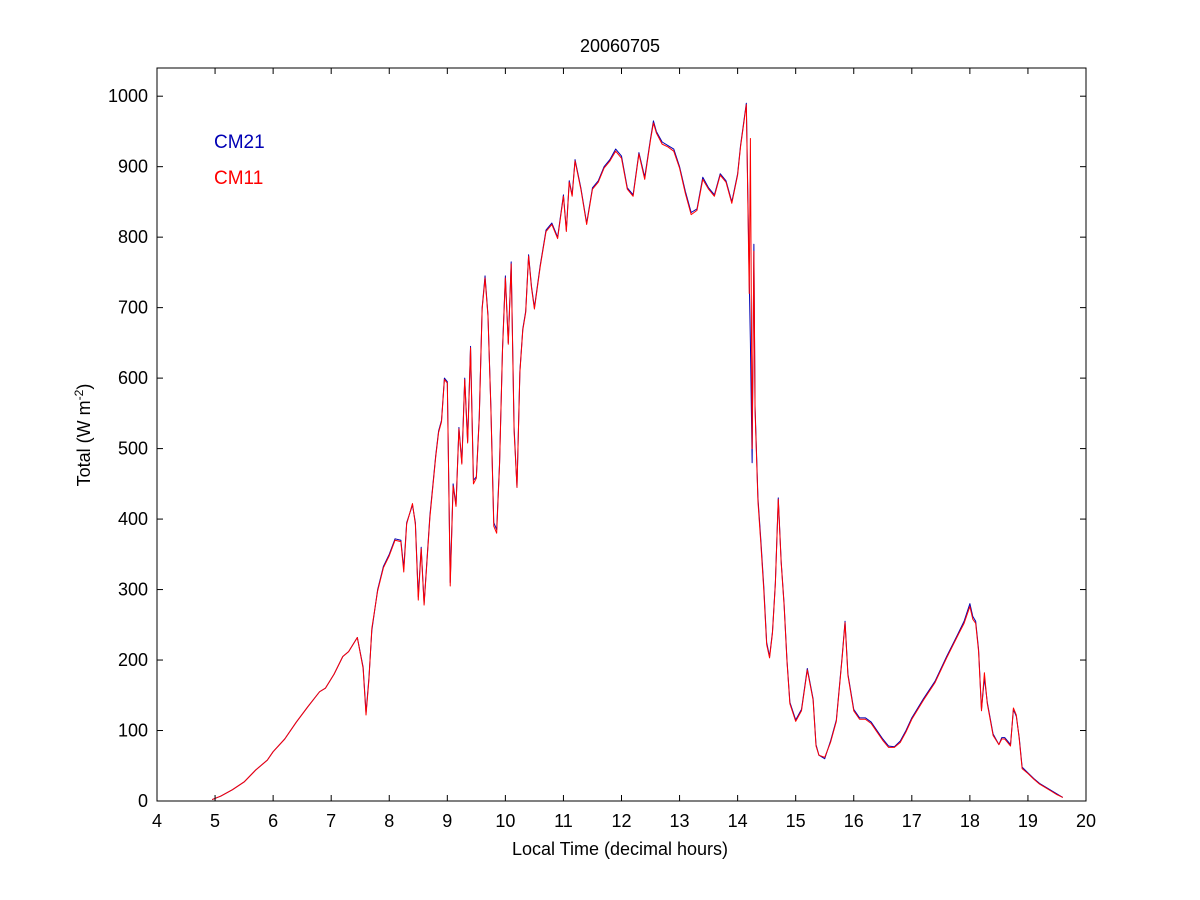  Describe the element at coordinates (133, 308) in the screenshot. I see `y-tick-label: 700` at that location.